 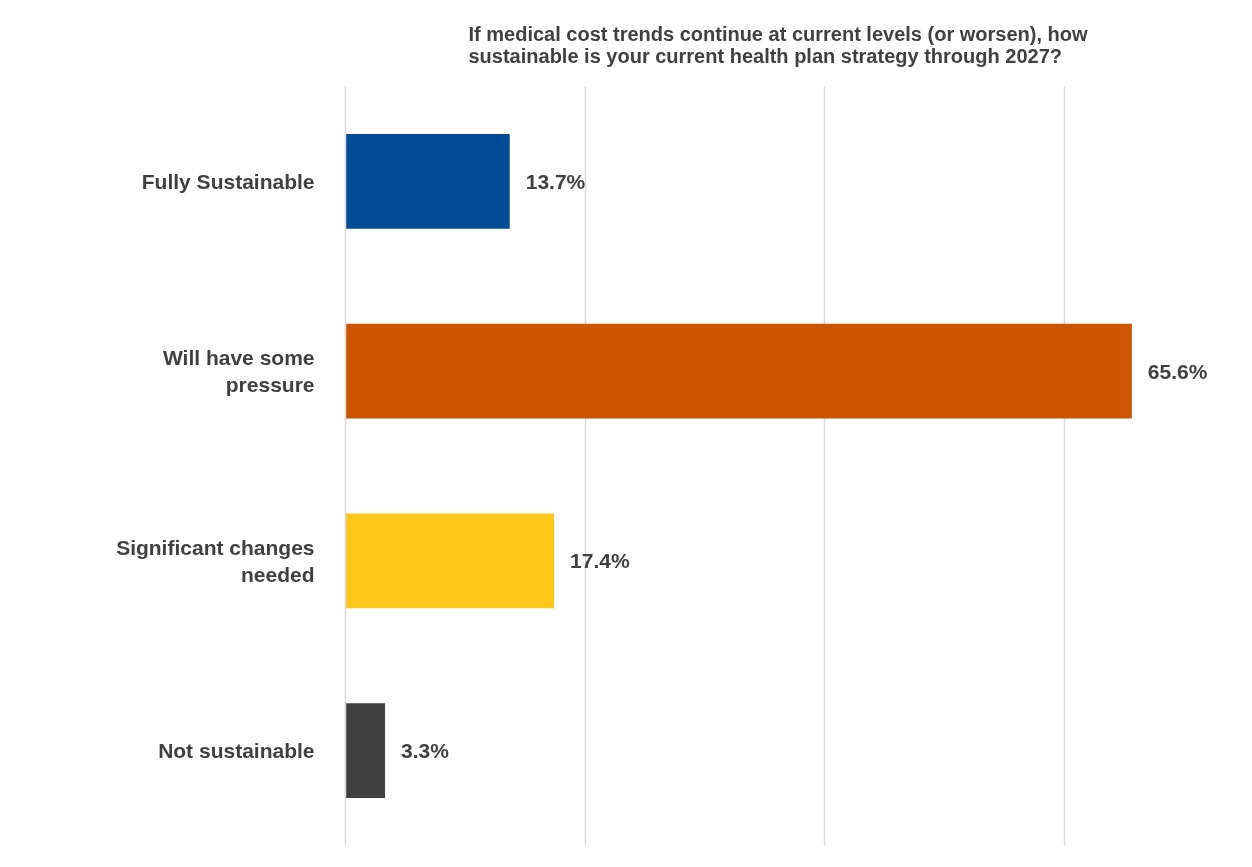 I want to click on chart-title: If medical cost trends continue at current levels (or worsen), how sustainable is your current health plan strategy through 2027?, so click(x=778, y=44).